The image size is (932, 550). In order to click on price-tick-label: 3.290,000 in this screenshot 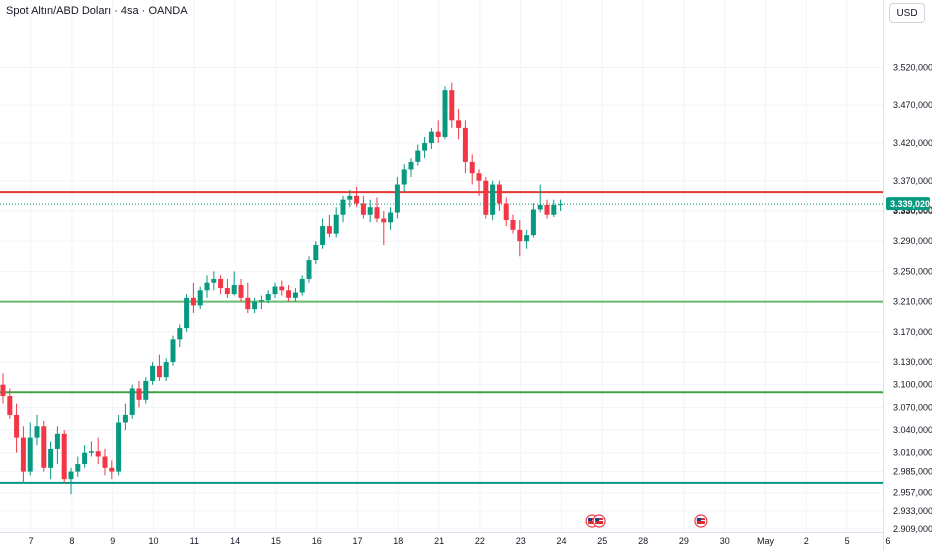, I will do `click(912, 241)`.